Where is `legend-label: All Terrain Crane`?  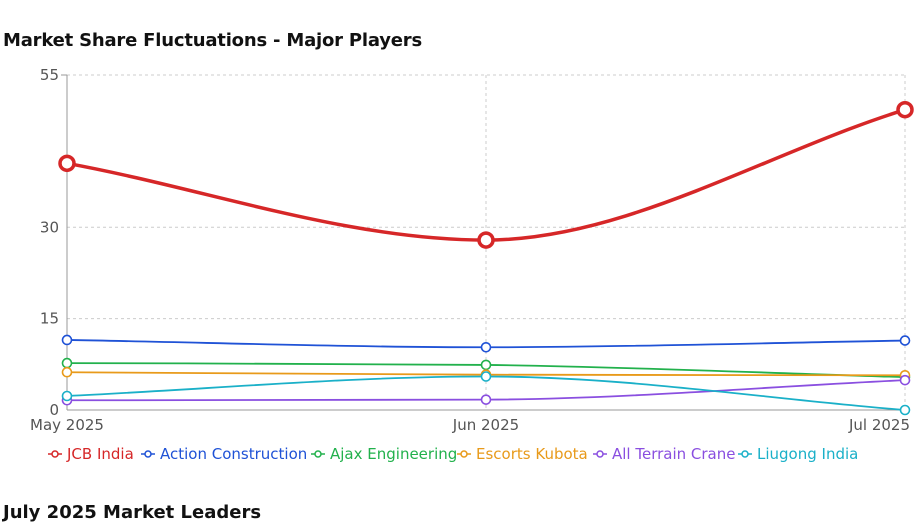 legend-label: All Terrain Crane is located at coordinates (673, 454).